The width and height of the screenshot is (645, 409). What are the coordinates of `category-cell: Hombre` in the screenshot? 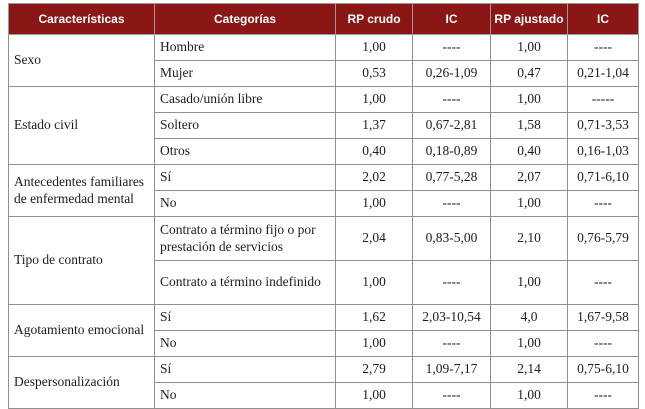 It's located at (245, 47).